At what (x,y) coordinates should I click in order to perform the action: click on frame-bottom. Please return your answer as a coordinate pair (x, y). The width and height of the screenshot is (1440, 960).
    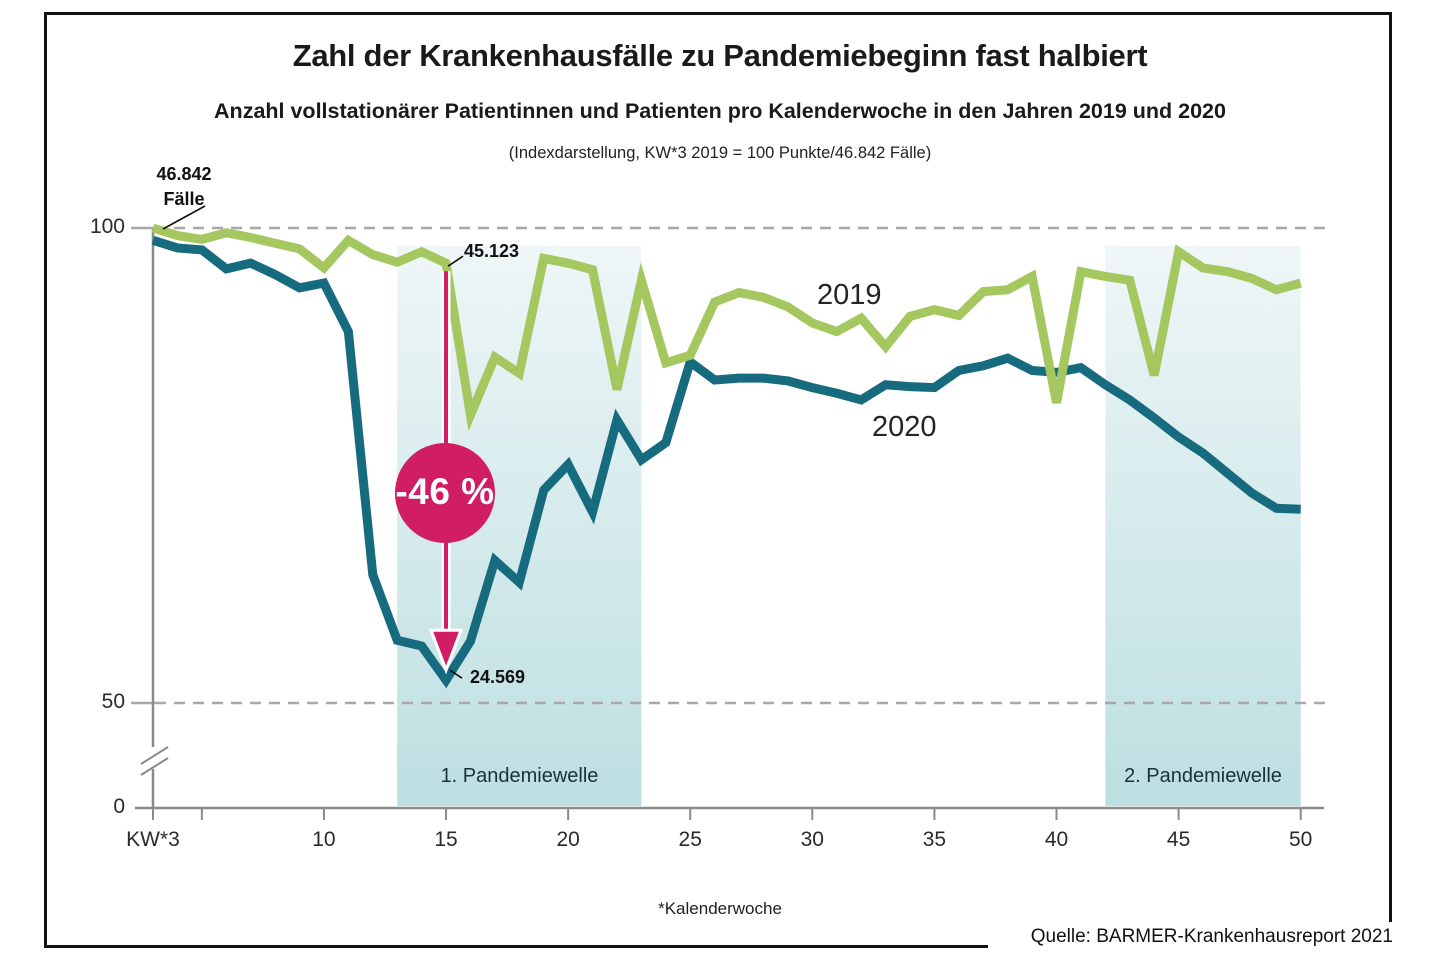
    Looking at the image, I should click on (516, 946).